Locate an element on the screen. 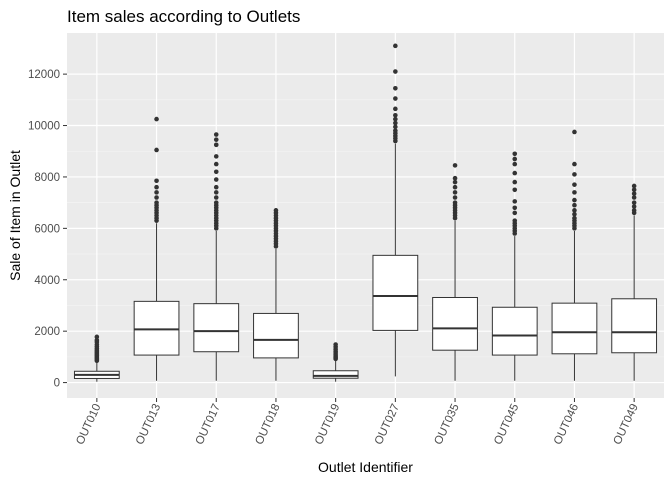 The image size is (672, 485). box-OUT049 is located at coordinates (634, 282).